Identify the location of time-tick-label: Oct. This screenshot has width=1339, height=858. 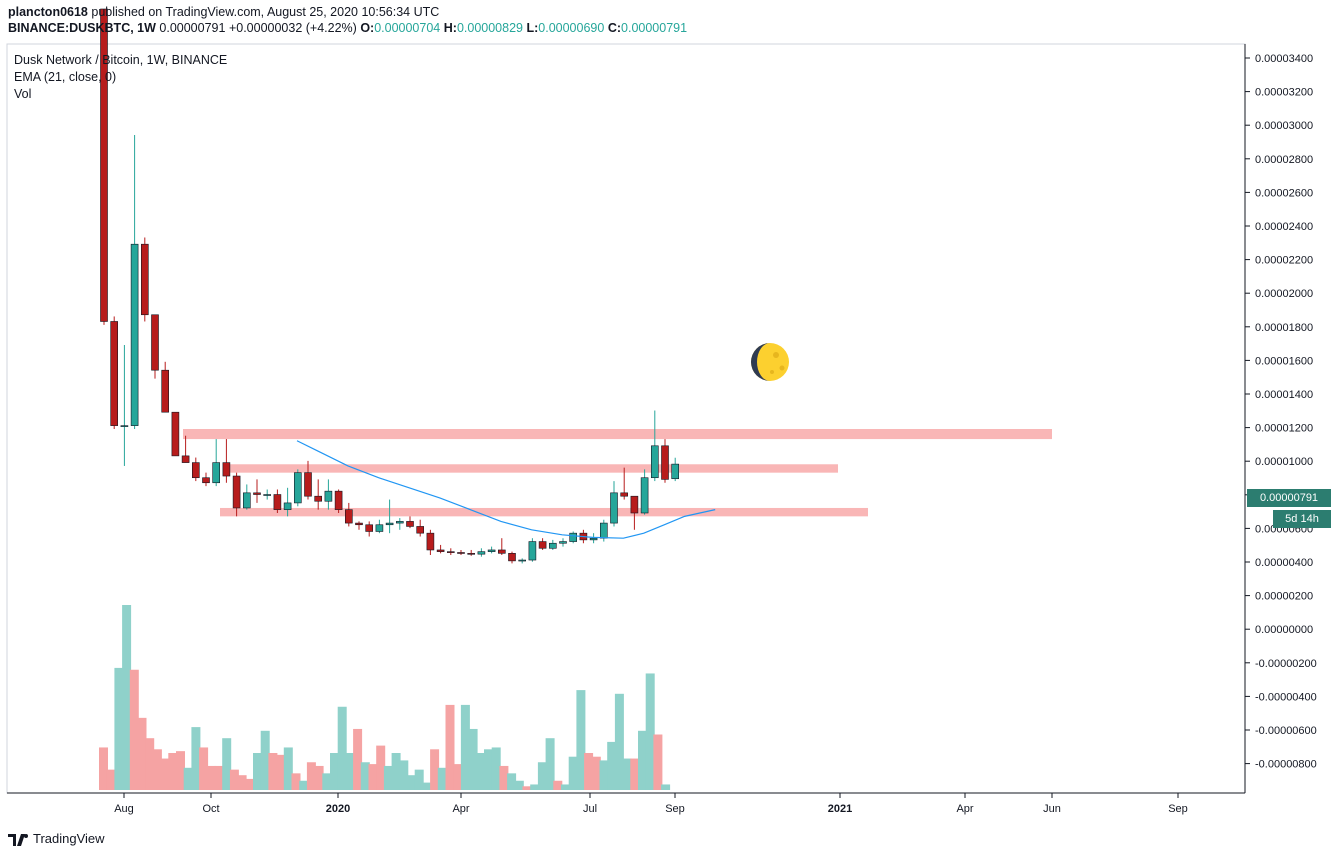
(210, 809).